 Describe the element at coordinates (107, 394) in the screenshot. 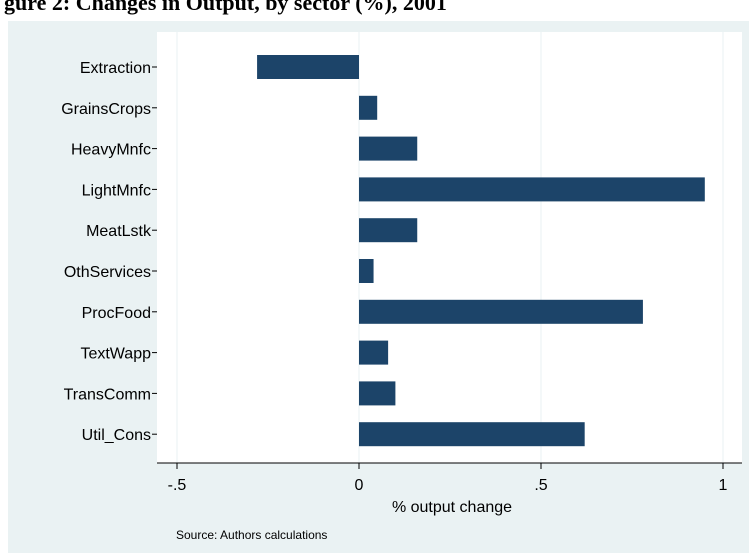

I see `category-label: TransComm` at that location.